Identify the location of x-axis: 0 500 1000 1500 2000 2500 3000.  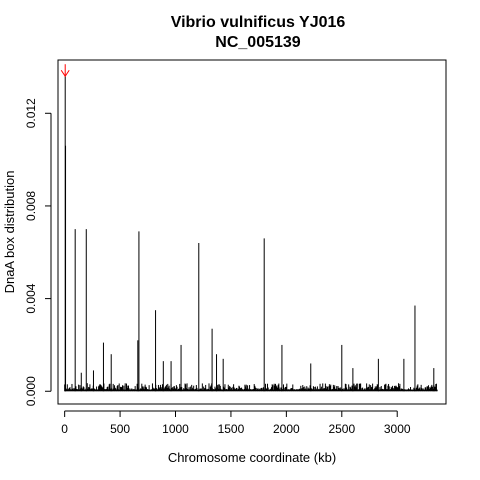
(236, 423).